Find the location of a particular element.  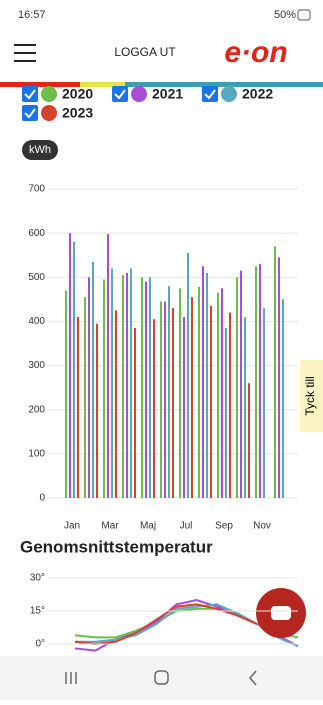

y-axis-label: kWh is located at coordinates (40, 150).